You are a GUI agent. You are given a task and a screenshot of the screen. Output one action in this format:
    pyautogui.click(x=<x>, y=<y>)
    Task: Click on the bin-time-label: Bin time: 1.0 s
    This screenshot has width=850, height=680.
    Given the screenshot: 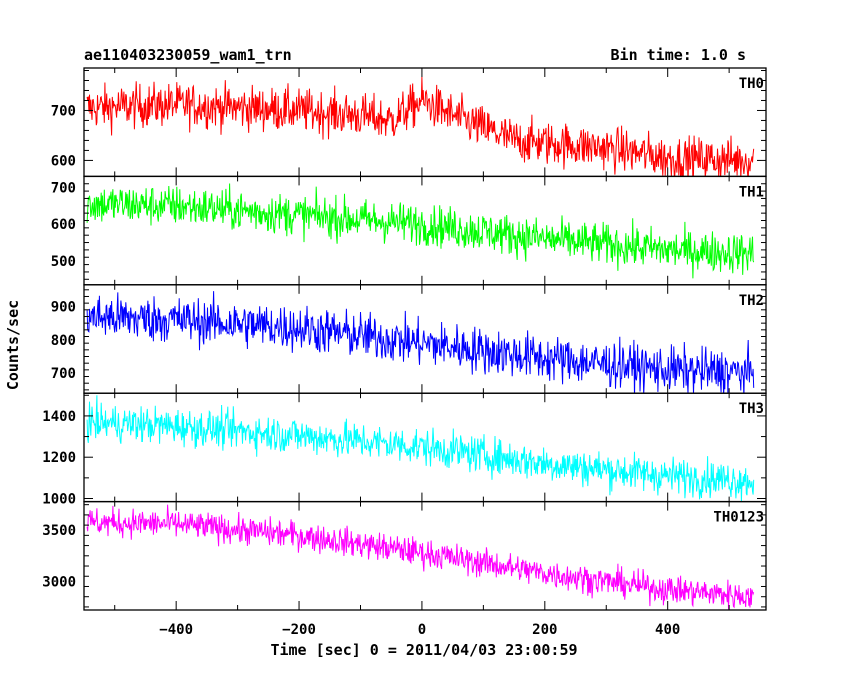 What is the action you would take?
    pyautogui.click(x=678, y=55)
    